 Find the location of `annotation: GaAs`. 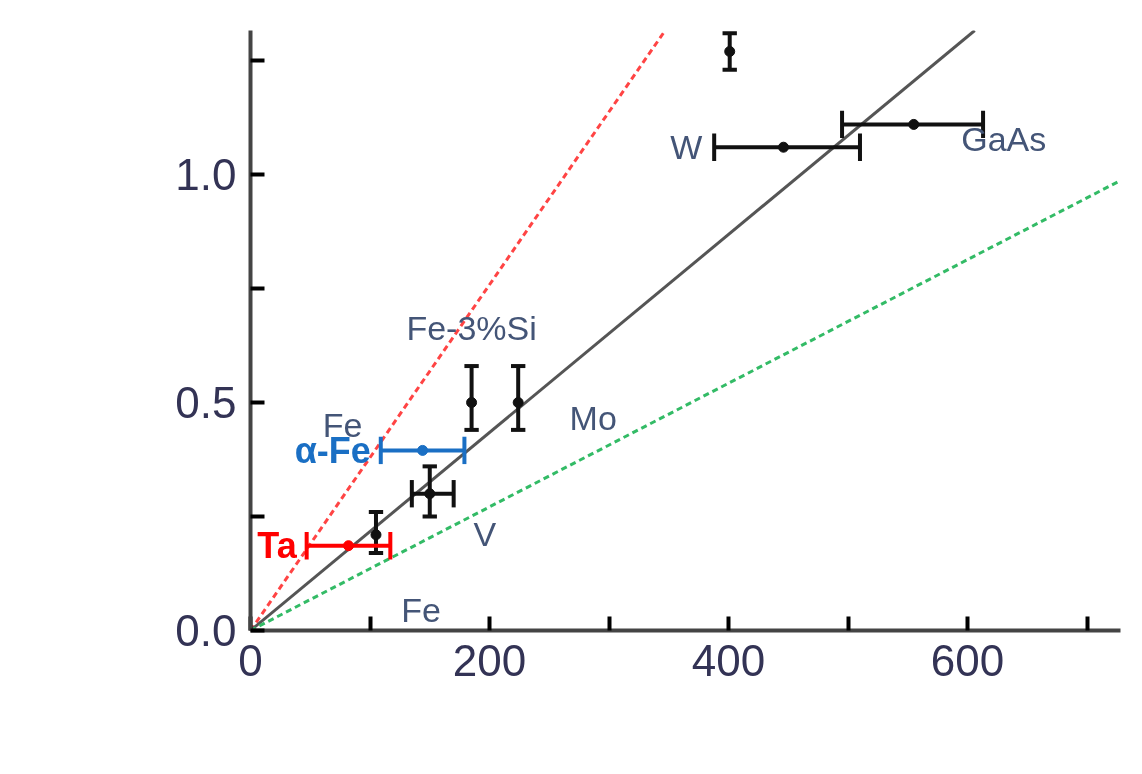

annotation: GaAs is located at coordinates (1004, 139).